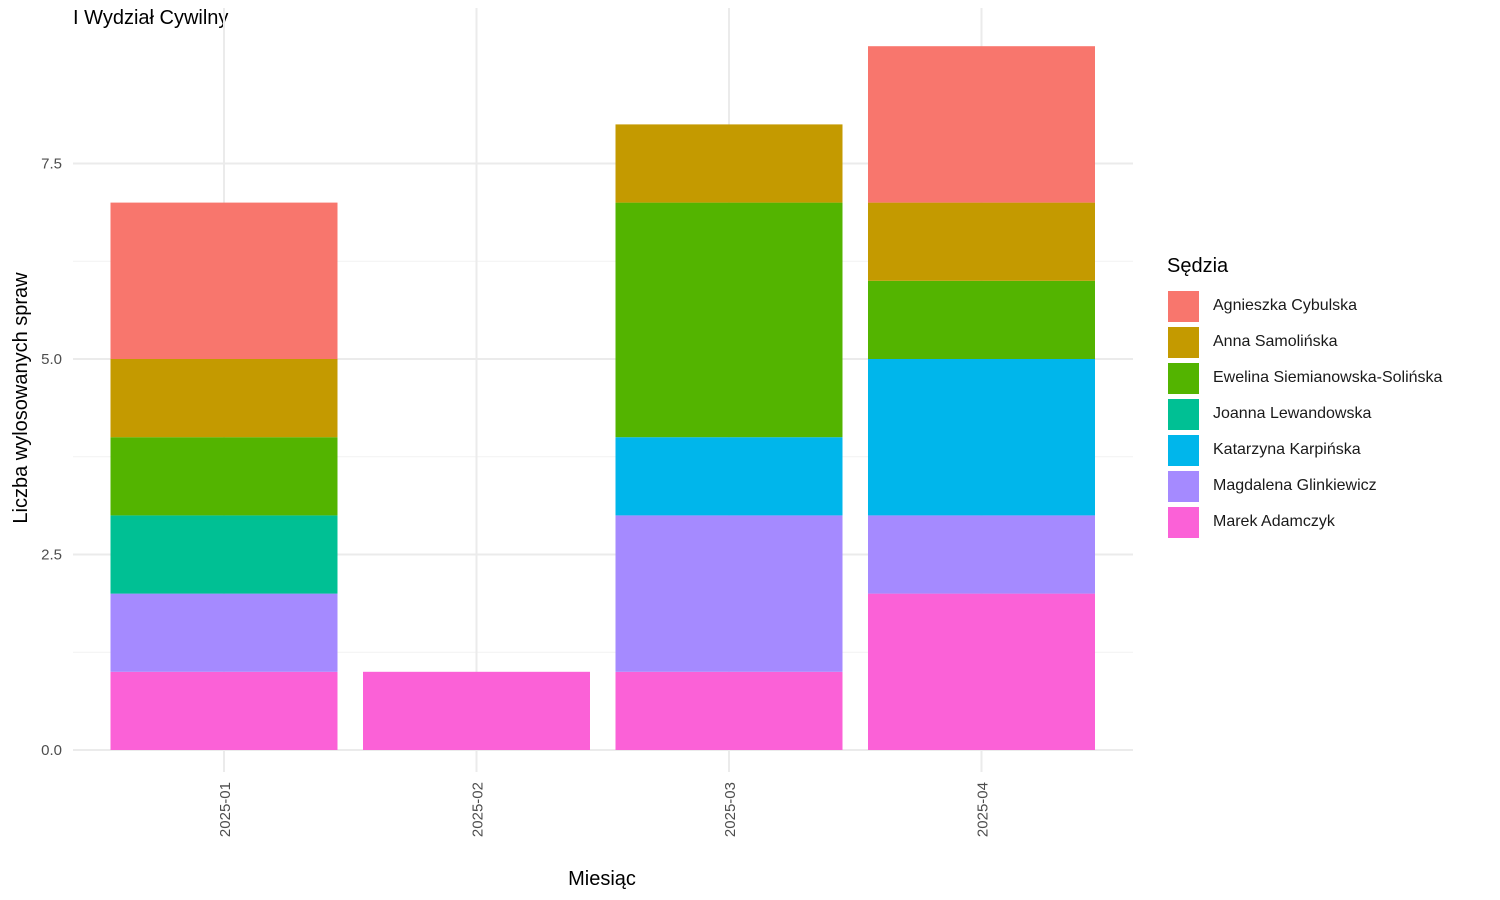 This screenshot has height=900, width=1500. I want to click on x-tick-label: 2025-04, so click(983, 809).